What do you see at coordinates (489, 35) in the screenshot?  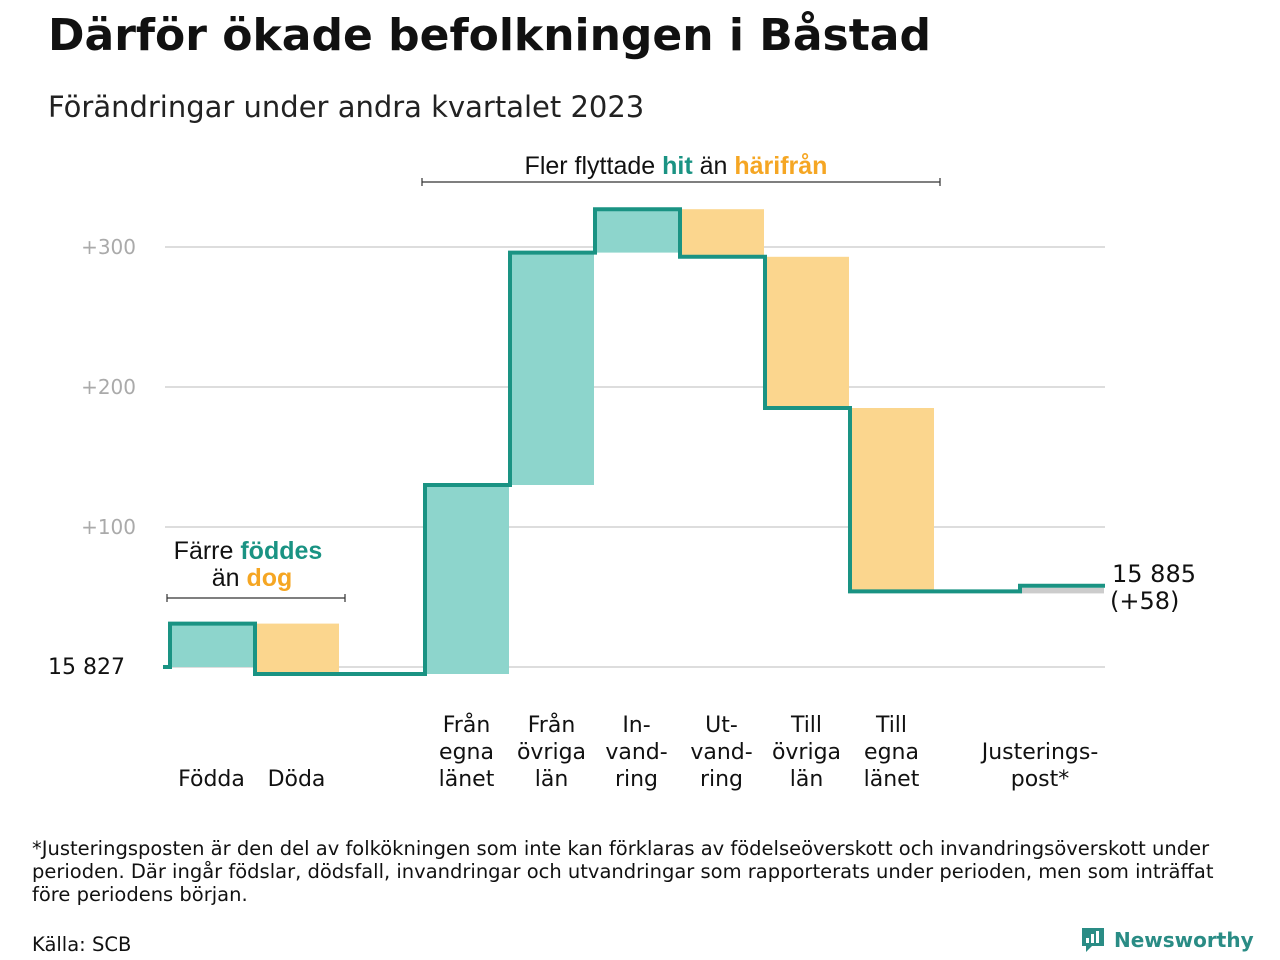 I see `chart-title: Därför ökade befolkningen i Båstad` at bounding box center [489, 35].